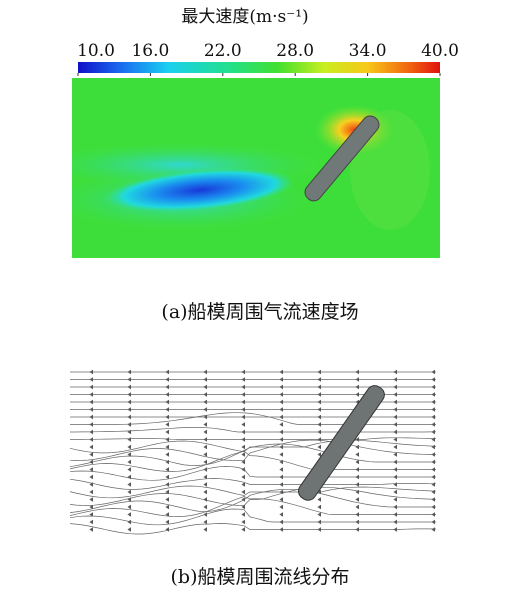 The height and width of the screenshot is (604, 518). What do you see at coordinates (440, 51) in the screenshot?
I see `colorbar-tick-label: 40.0` at bounding box center [440, 51].